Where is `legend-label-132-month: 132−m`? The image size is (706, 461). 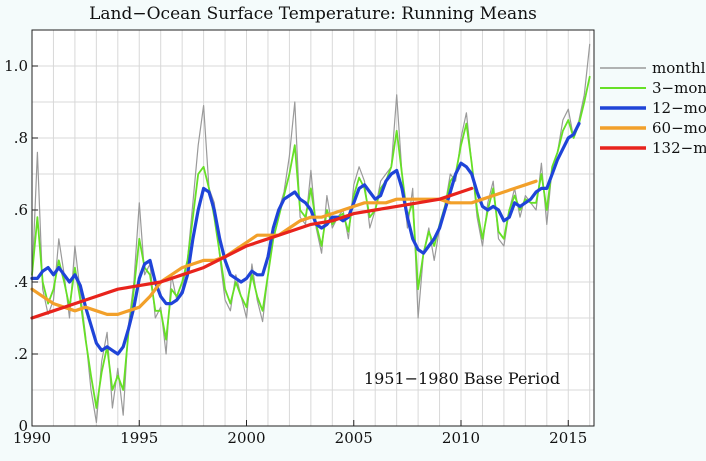
legend-label-132-month: 132−m is located at coordinates (679, 148).